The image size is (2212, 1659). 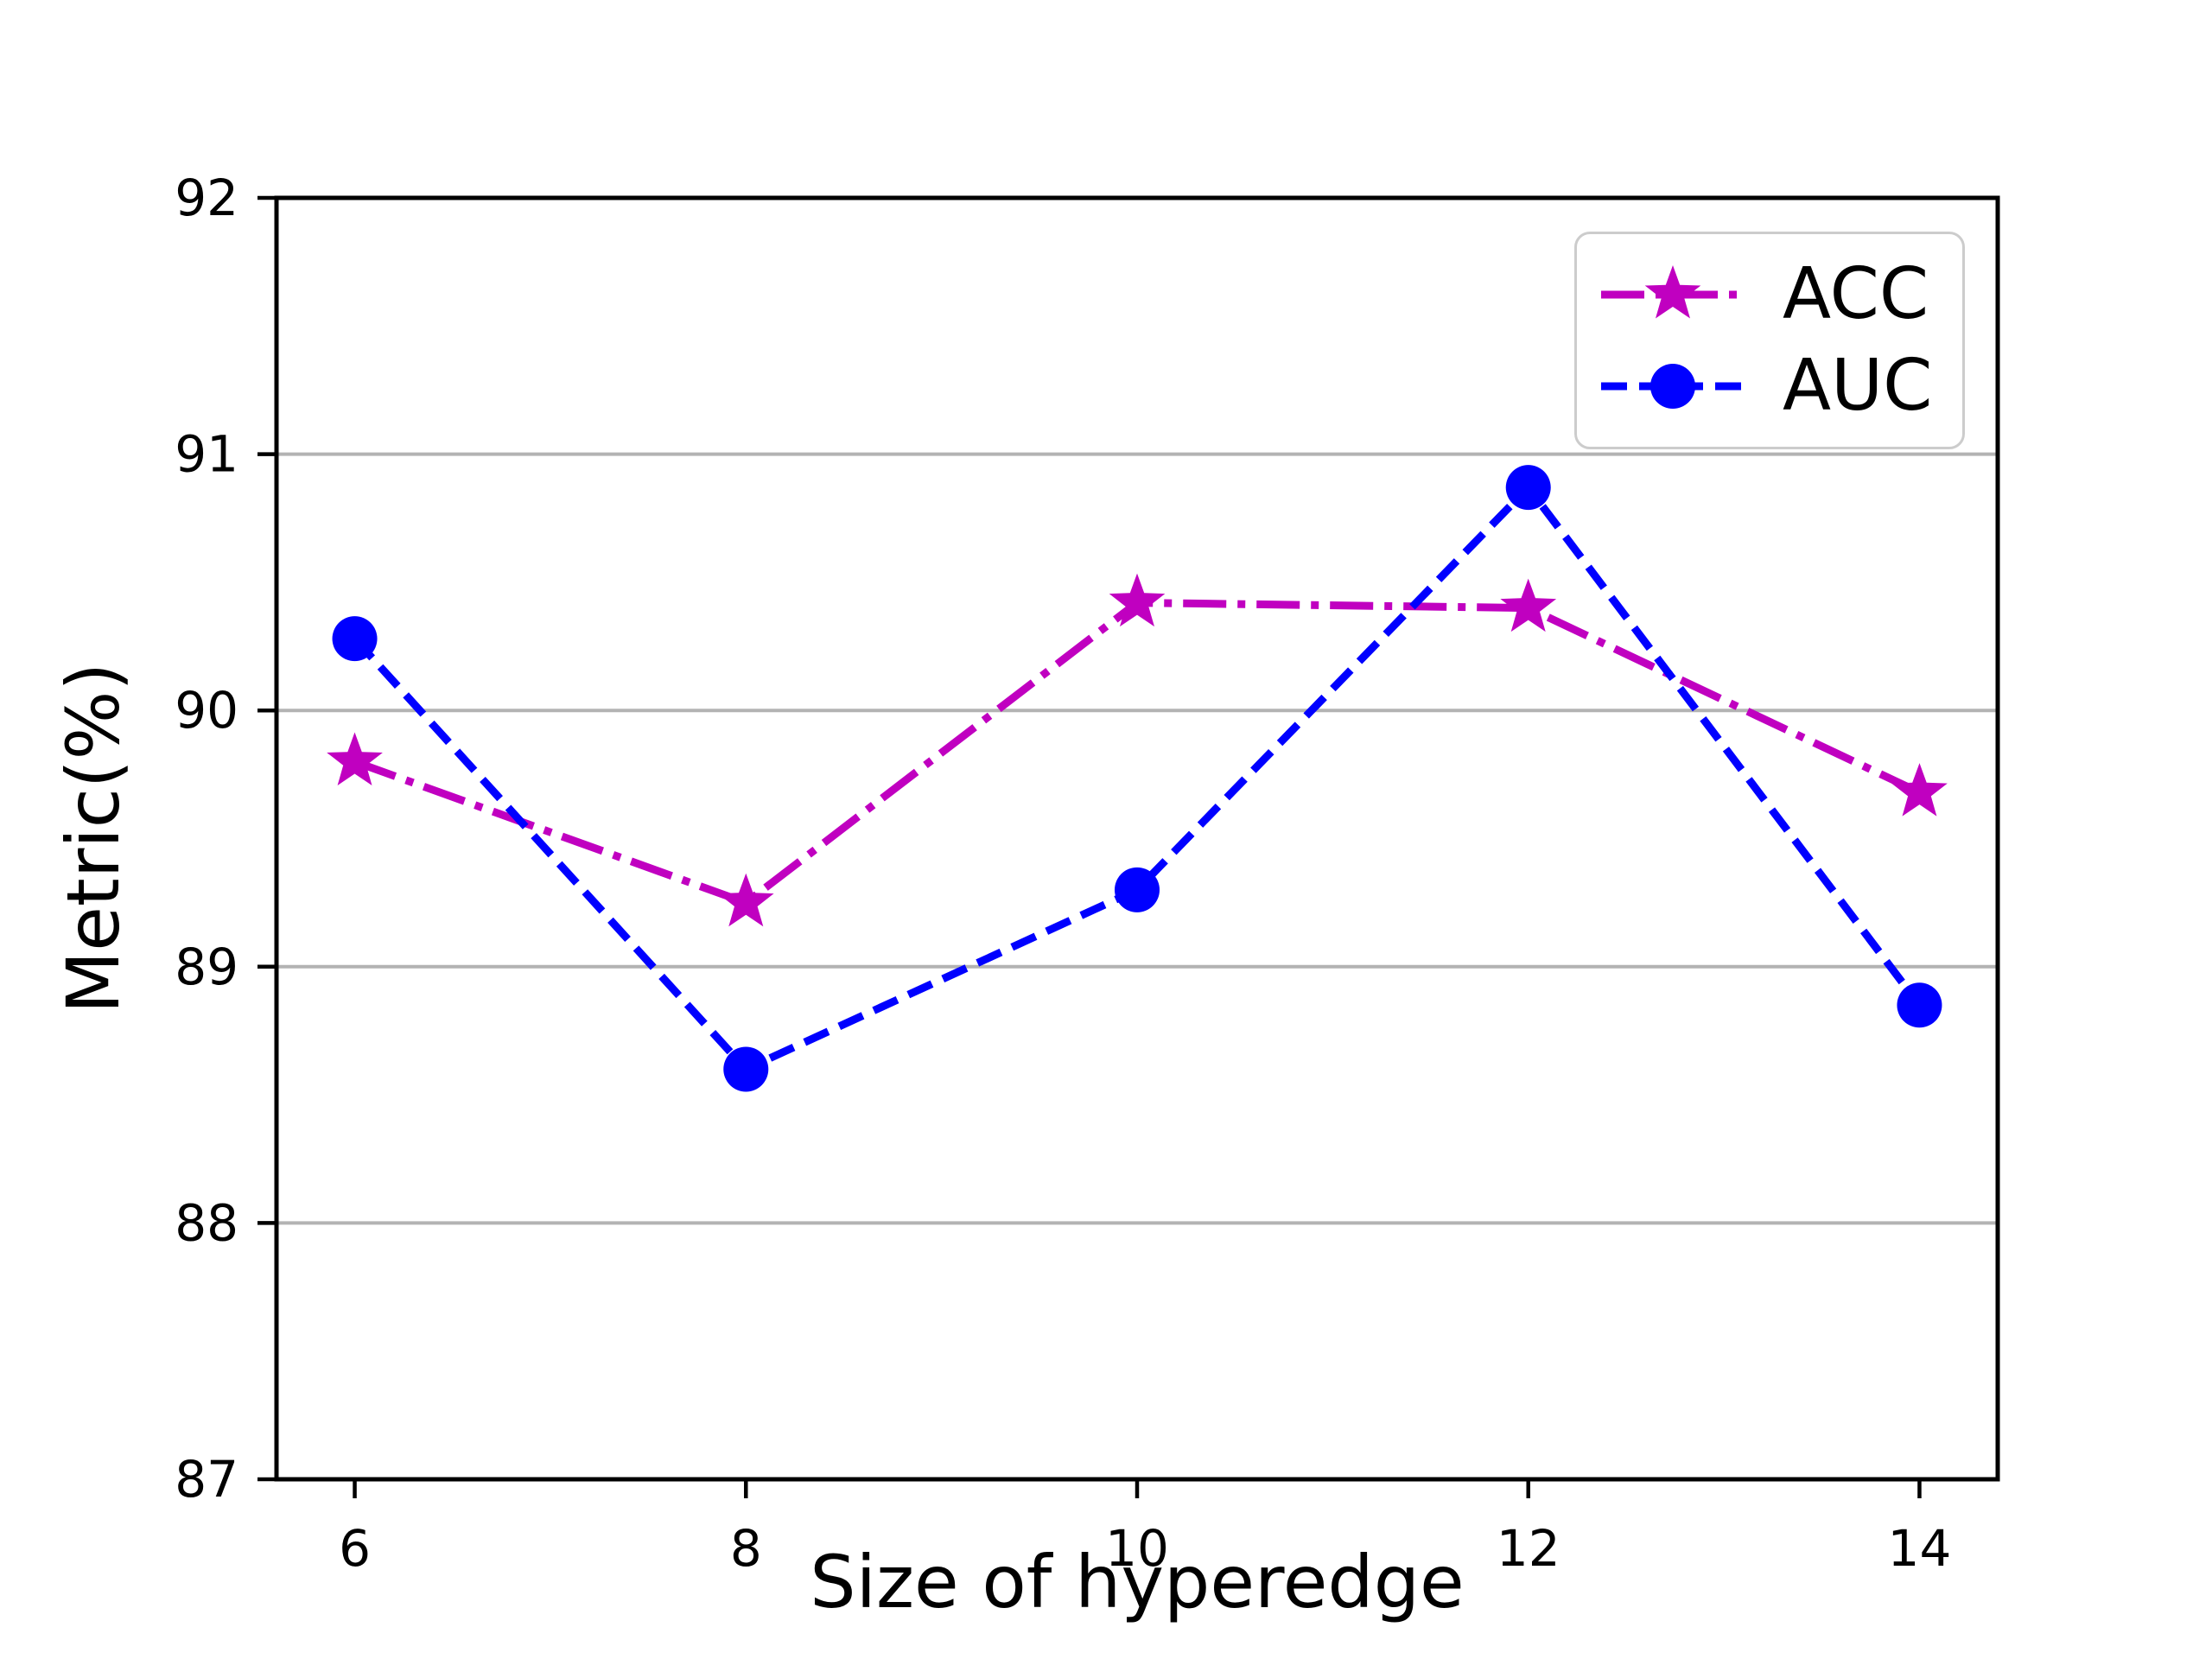 I want to click on legend-marker-circle, so click(x=1672, y=387).